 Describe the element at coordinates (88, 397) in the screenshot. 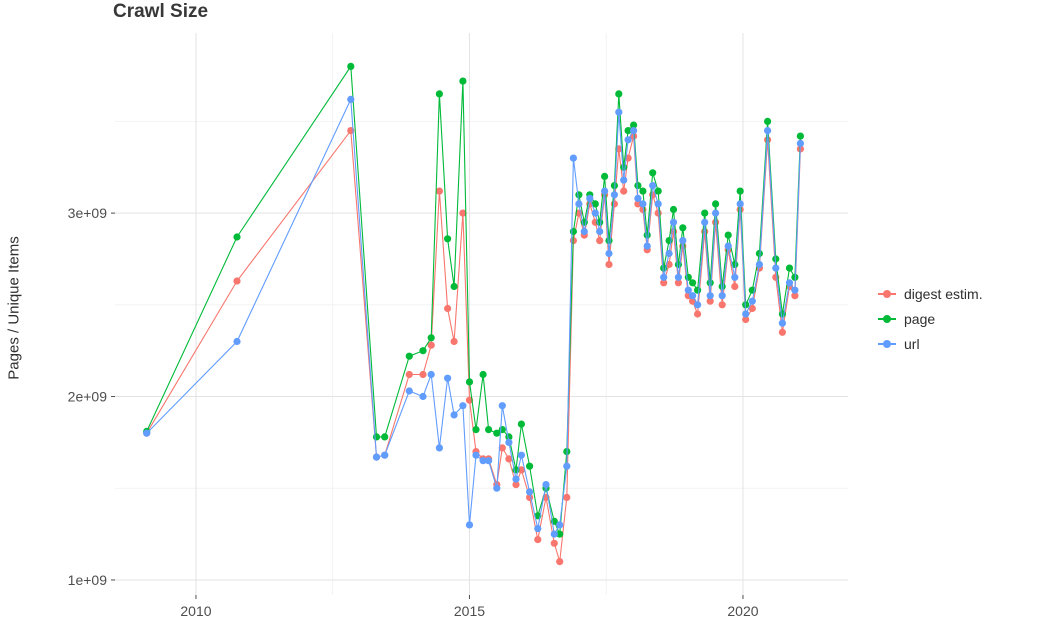

I see `y-tick-label: 2e+09` at that location.